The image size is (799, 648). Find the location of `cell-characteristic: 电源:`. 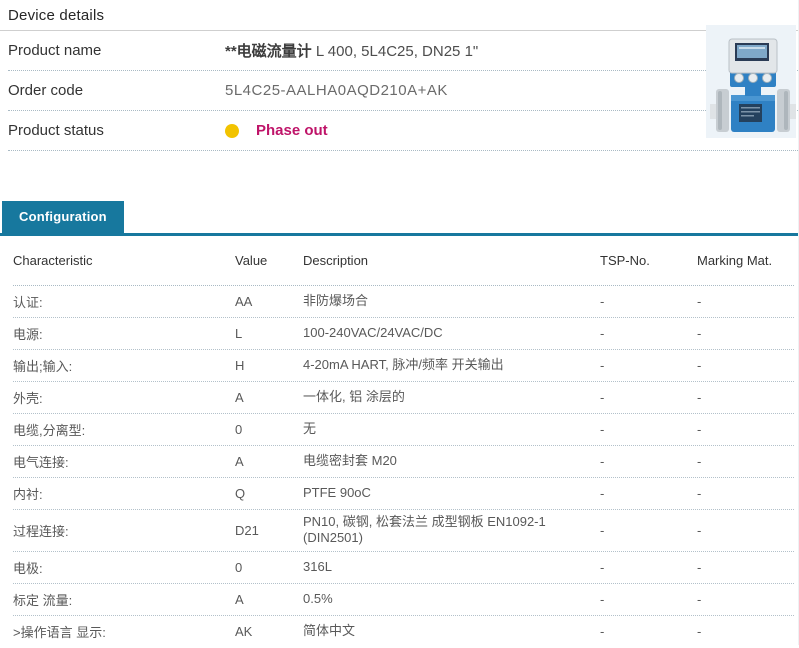

cell-characteristic: 电源: is located at coordinates (28, 334).